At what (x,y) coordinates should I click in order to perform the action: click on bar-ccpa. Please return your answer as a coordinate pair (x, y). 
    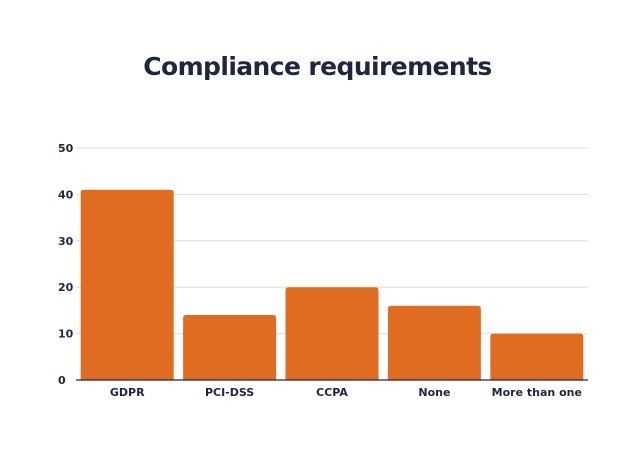
    Looking at the image, I should click on (332, 333).